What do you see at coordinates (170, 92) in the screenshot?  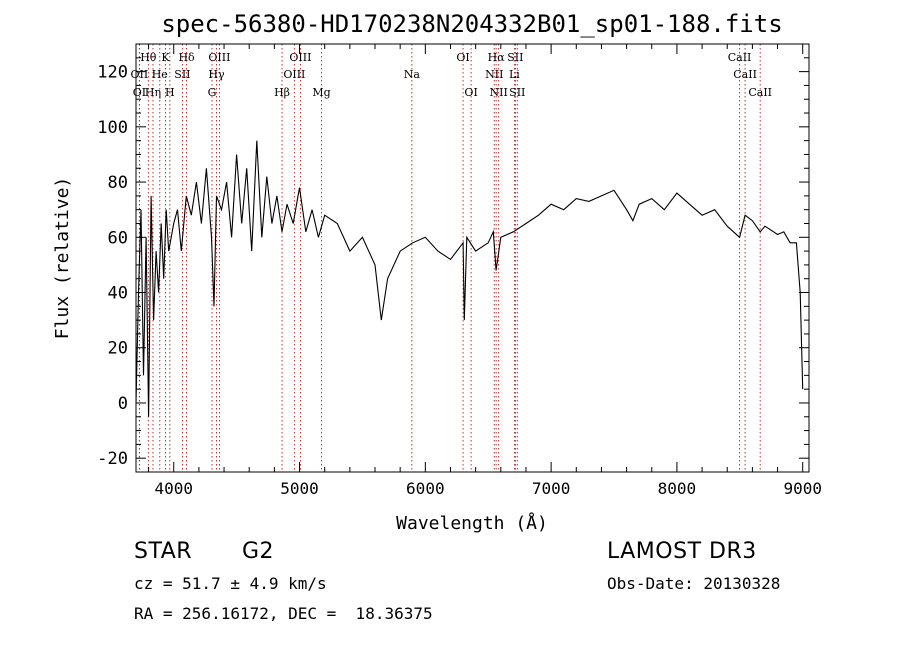 I see `line-label: H` at bounding box center [170, 92].